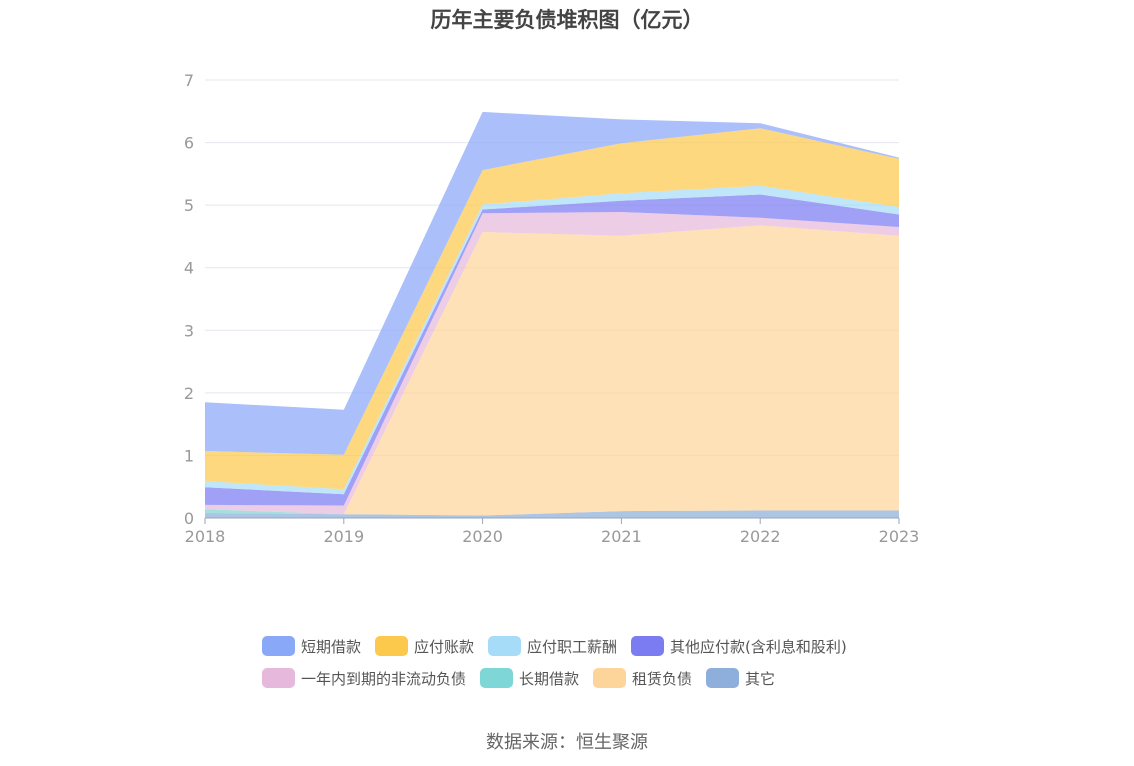  What do you see at coordinates (592, 678) in the screenshot?
I see `legend-row: 一年内到期的非流动负债 长期借款 租赁负债 其它` at bounding box center [592, 678].